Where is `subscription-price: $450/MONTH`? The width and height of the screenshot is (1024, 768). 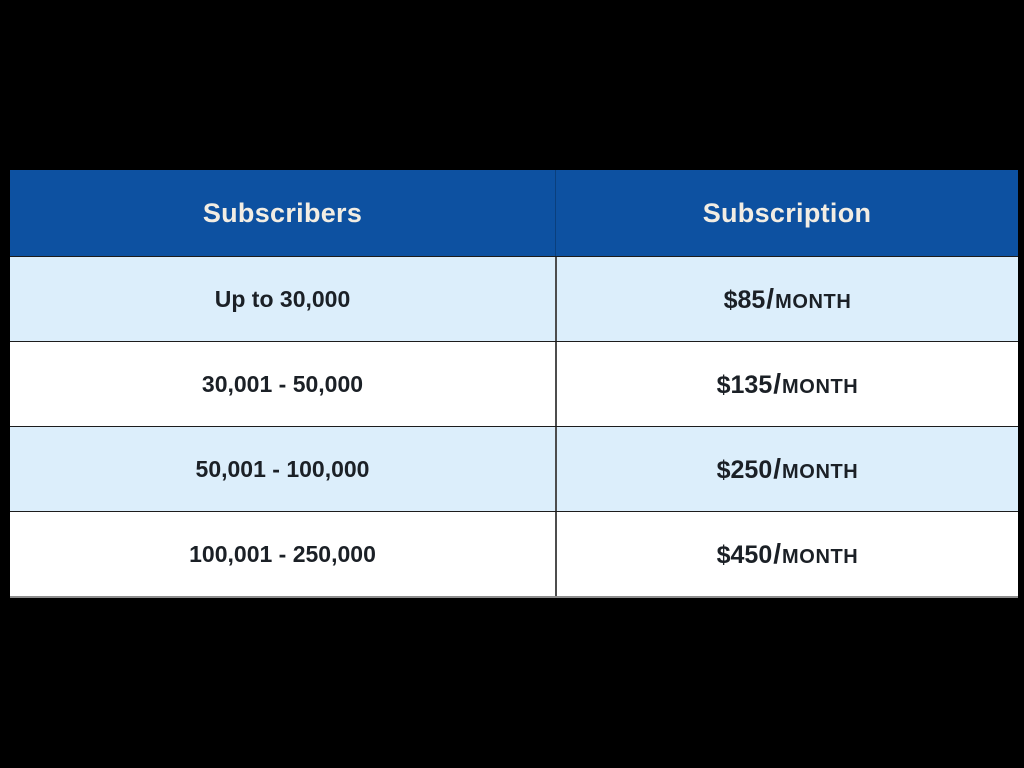
subscription-price: $450/MONTH is located at coordinates (786, 554).